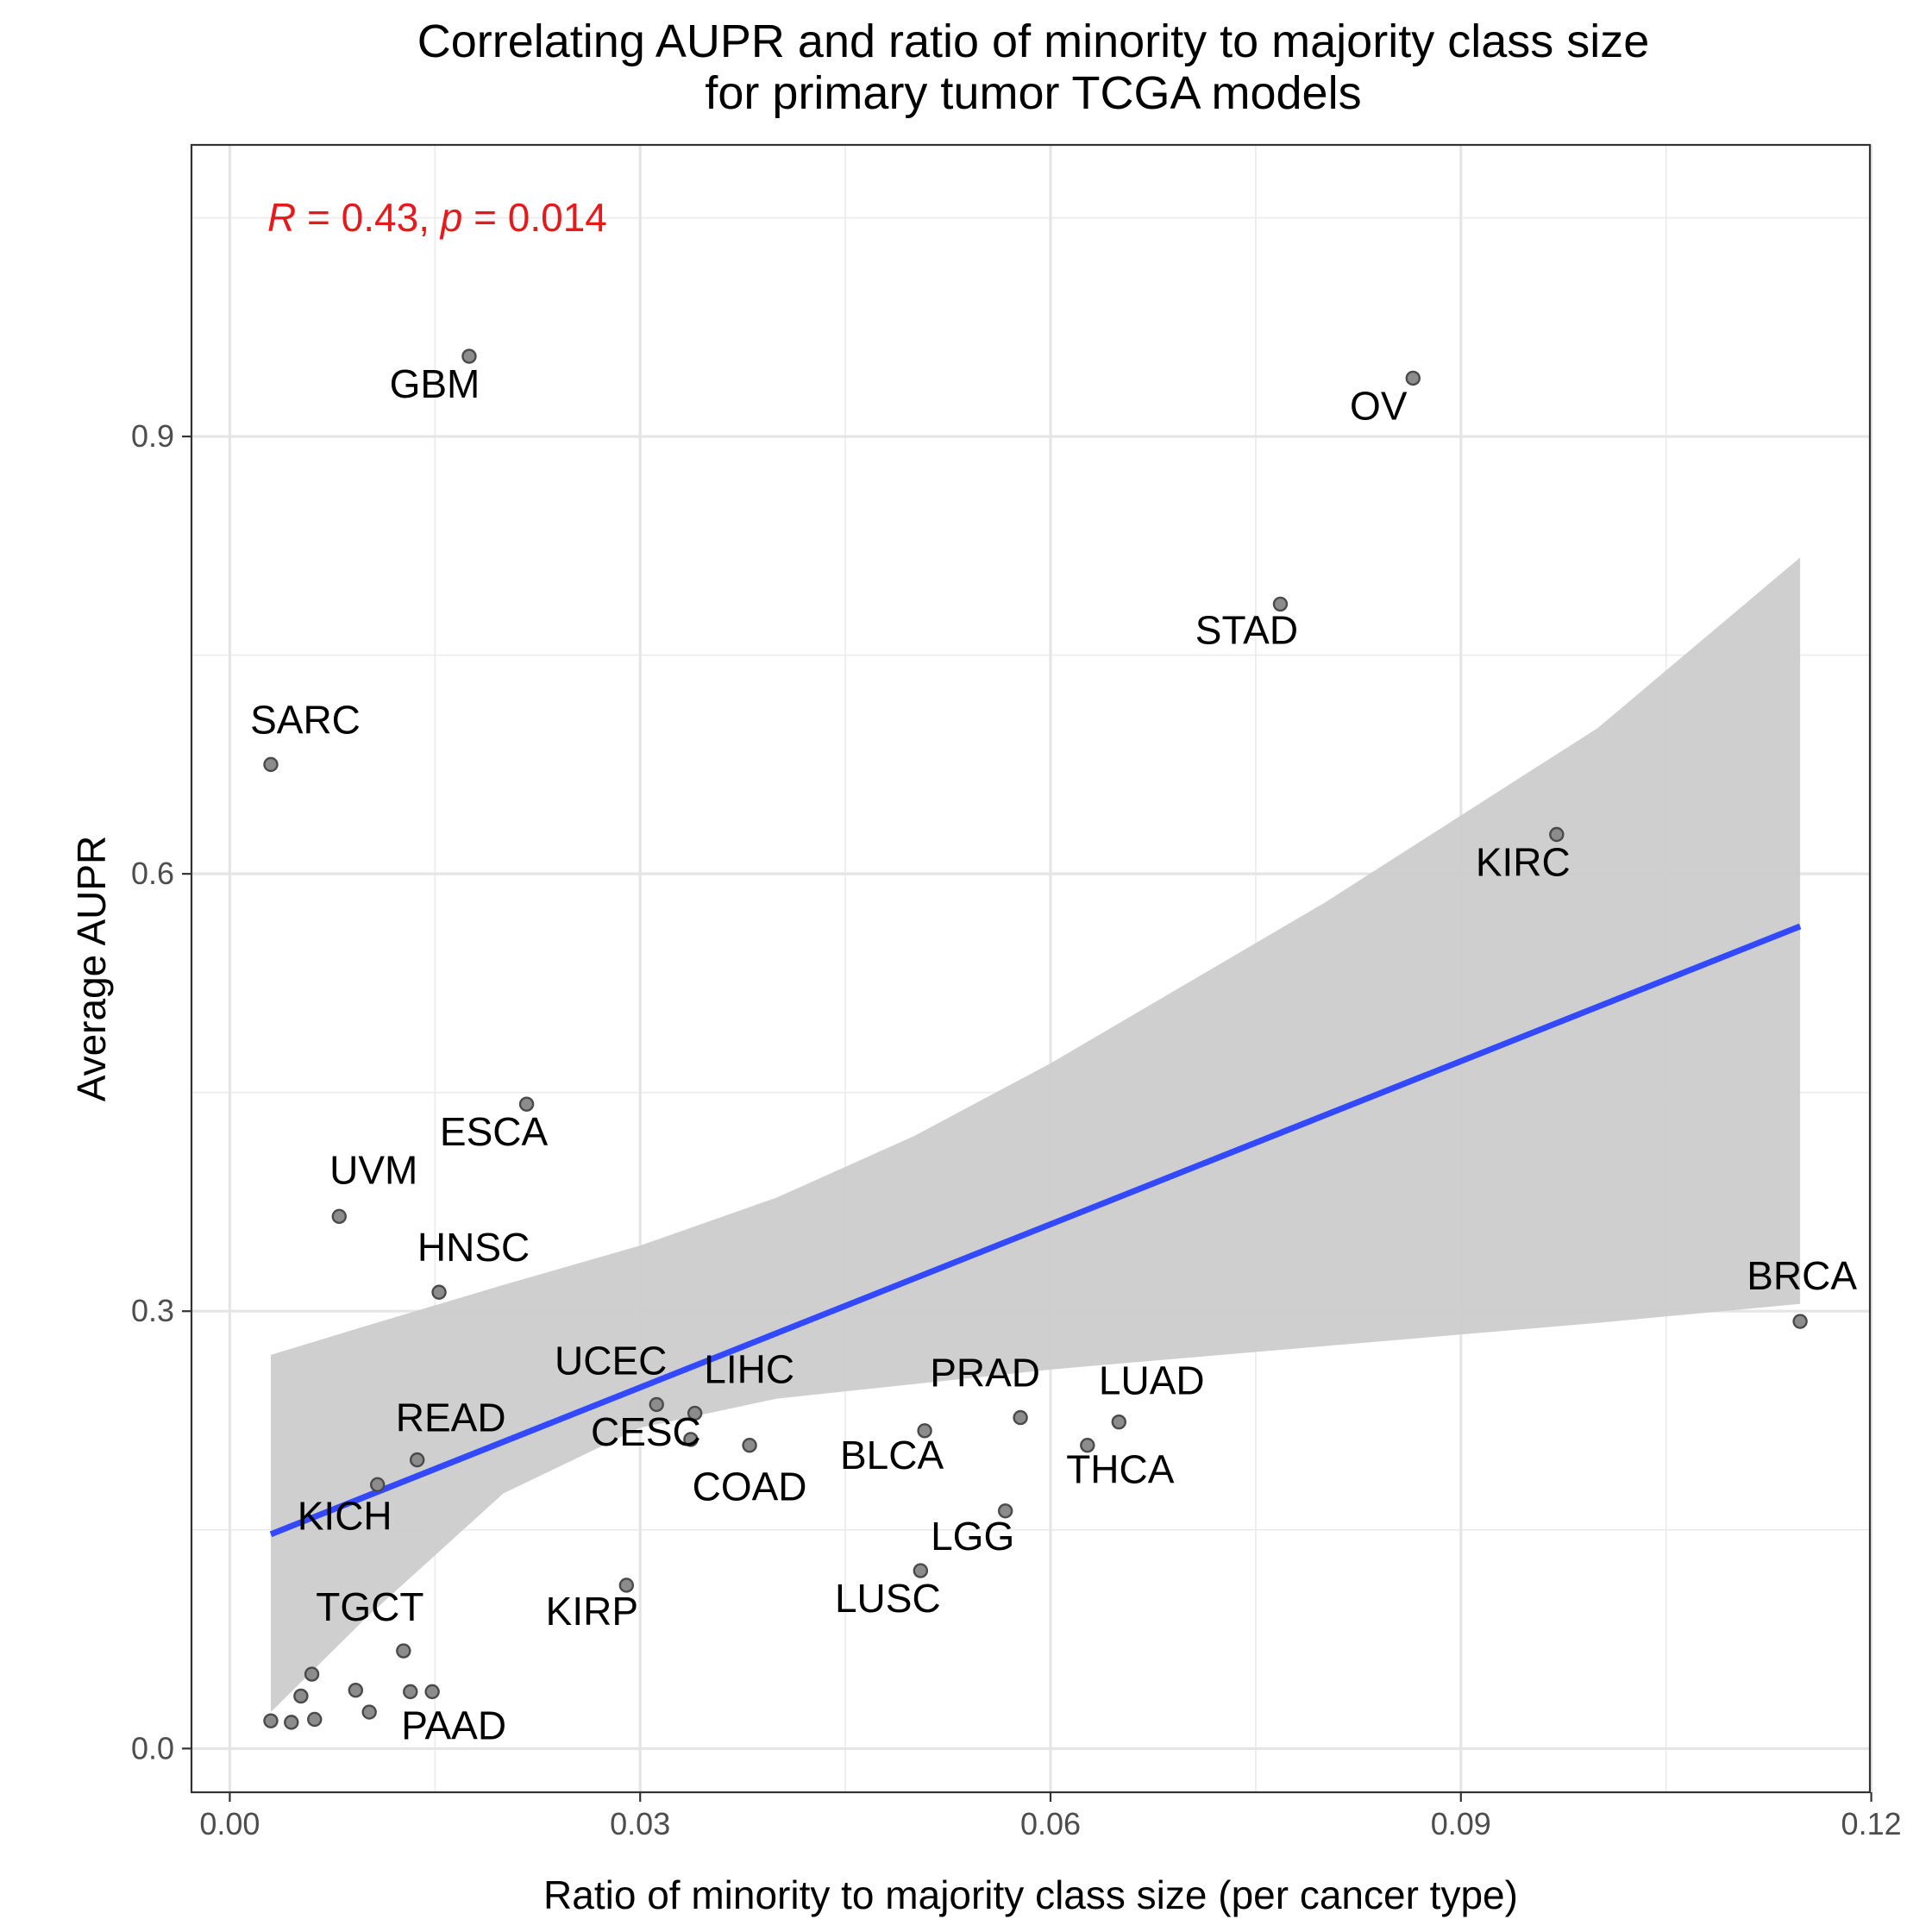 The width and height of the screenshot is (1932, 1932). Describe the element at coordinates (474, 1248) in the screenshot. I see `point-label-hnsc: HNSC` at that location.